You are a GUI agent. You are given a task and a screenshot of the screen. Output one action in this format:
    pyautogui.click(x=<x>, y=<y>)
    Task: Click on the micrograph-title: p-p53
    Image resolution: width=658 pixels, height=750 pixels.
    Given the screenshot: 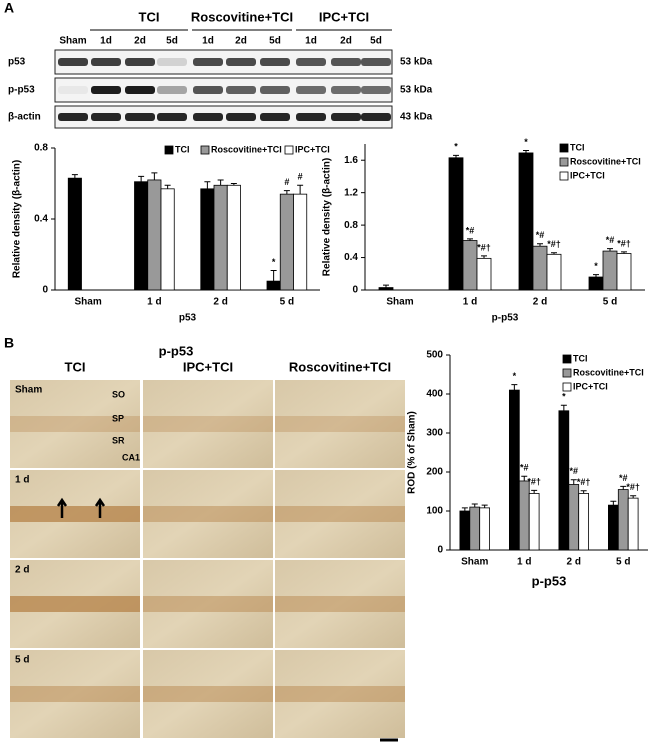 What is the action you would take?
    pyautogui.click(x=176, y=350)
    